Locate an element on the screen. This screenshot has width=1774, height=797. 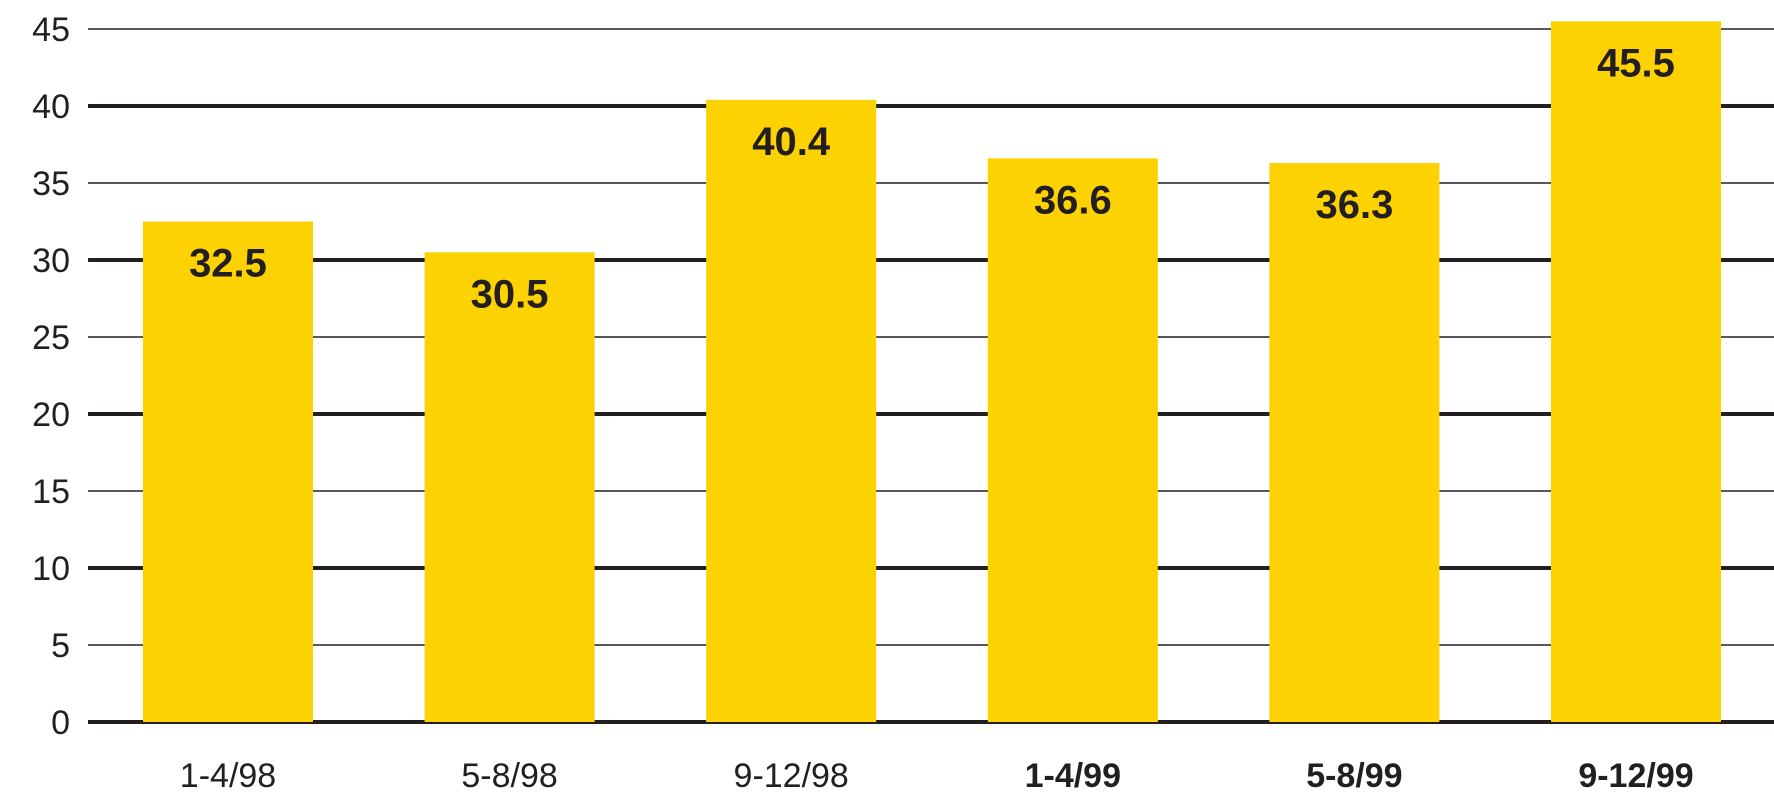
bar-value-label: 36.3 is located at coordinates (1354, 205).